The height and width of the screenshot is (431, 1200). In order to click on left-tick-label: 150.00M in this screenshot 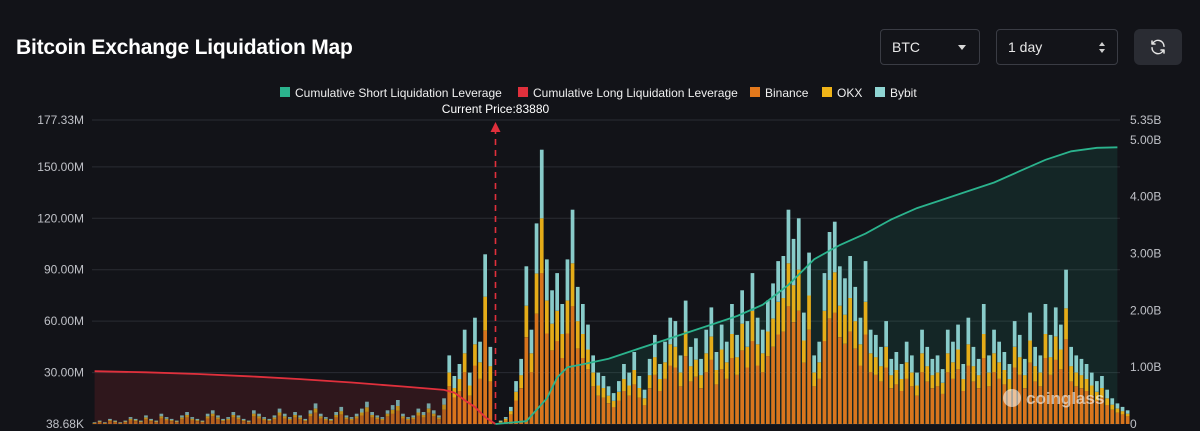, I will do `click(60, 167)`.